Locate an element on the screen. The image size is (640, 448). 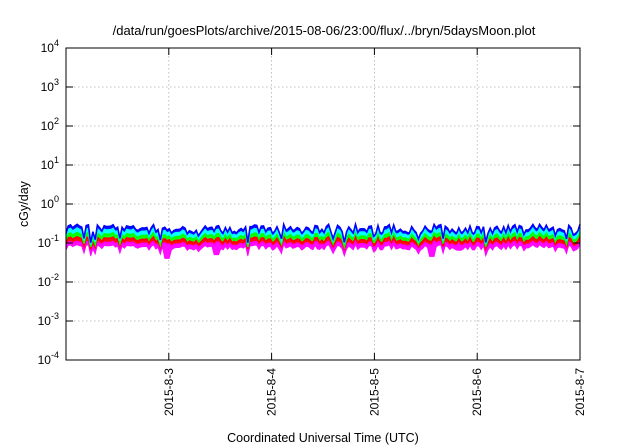
y-tick-label: 10¹ is located at coordinates (50, 163).